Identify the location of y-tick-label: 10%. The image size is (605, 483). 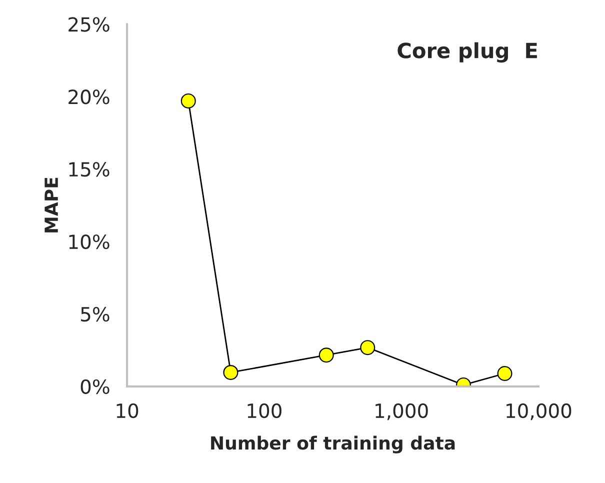
(89, 242).